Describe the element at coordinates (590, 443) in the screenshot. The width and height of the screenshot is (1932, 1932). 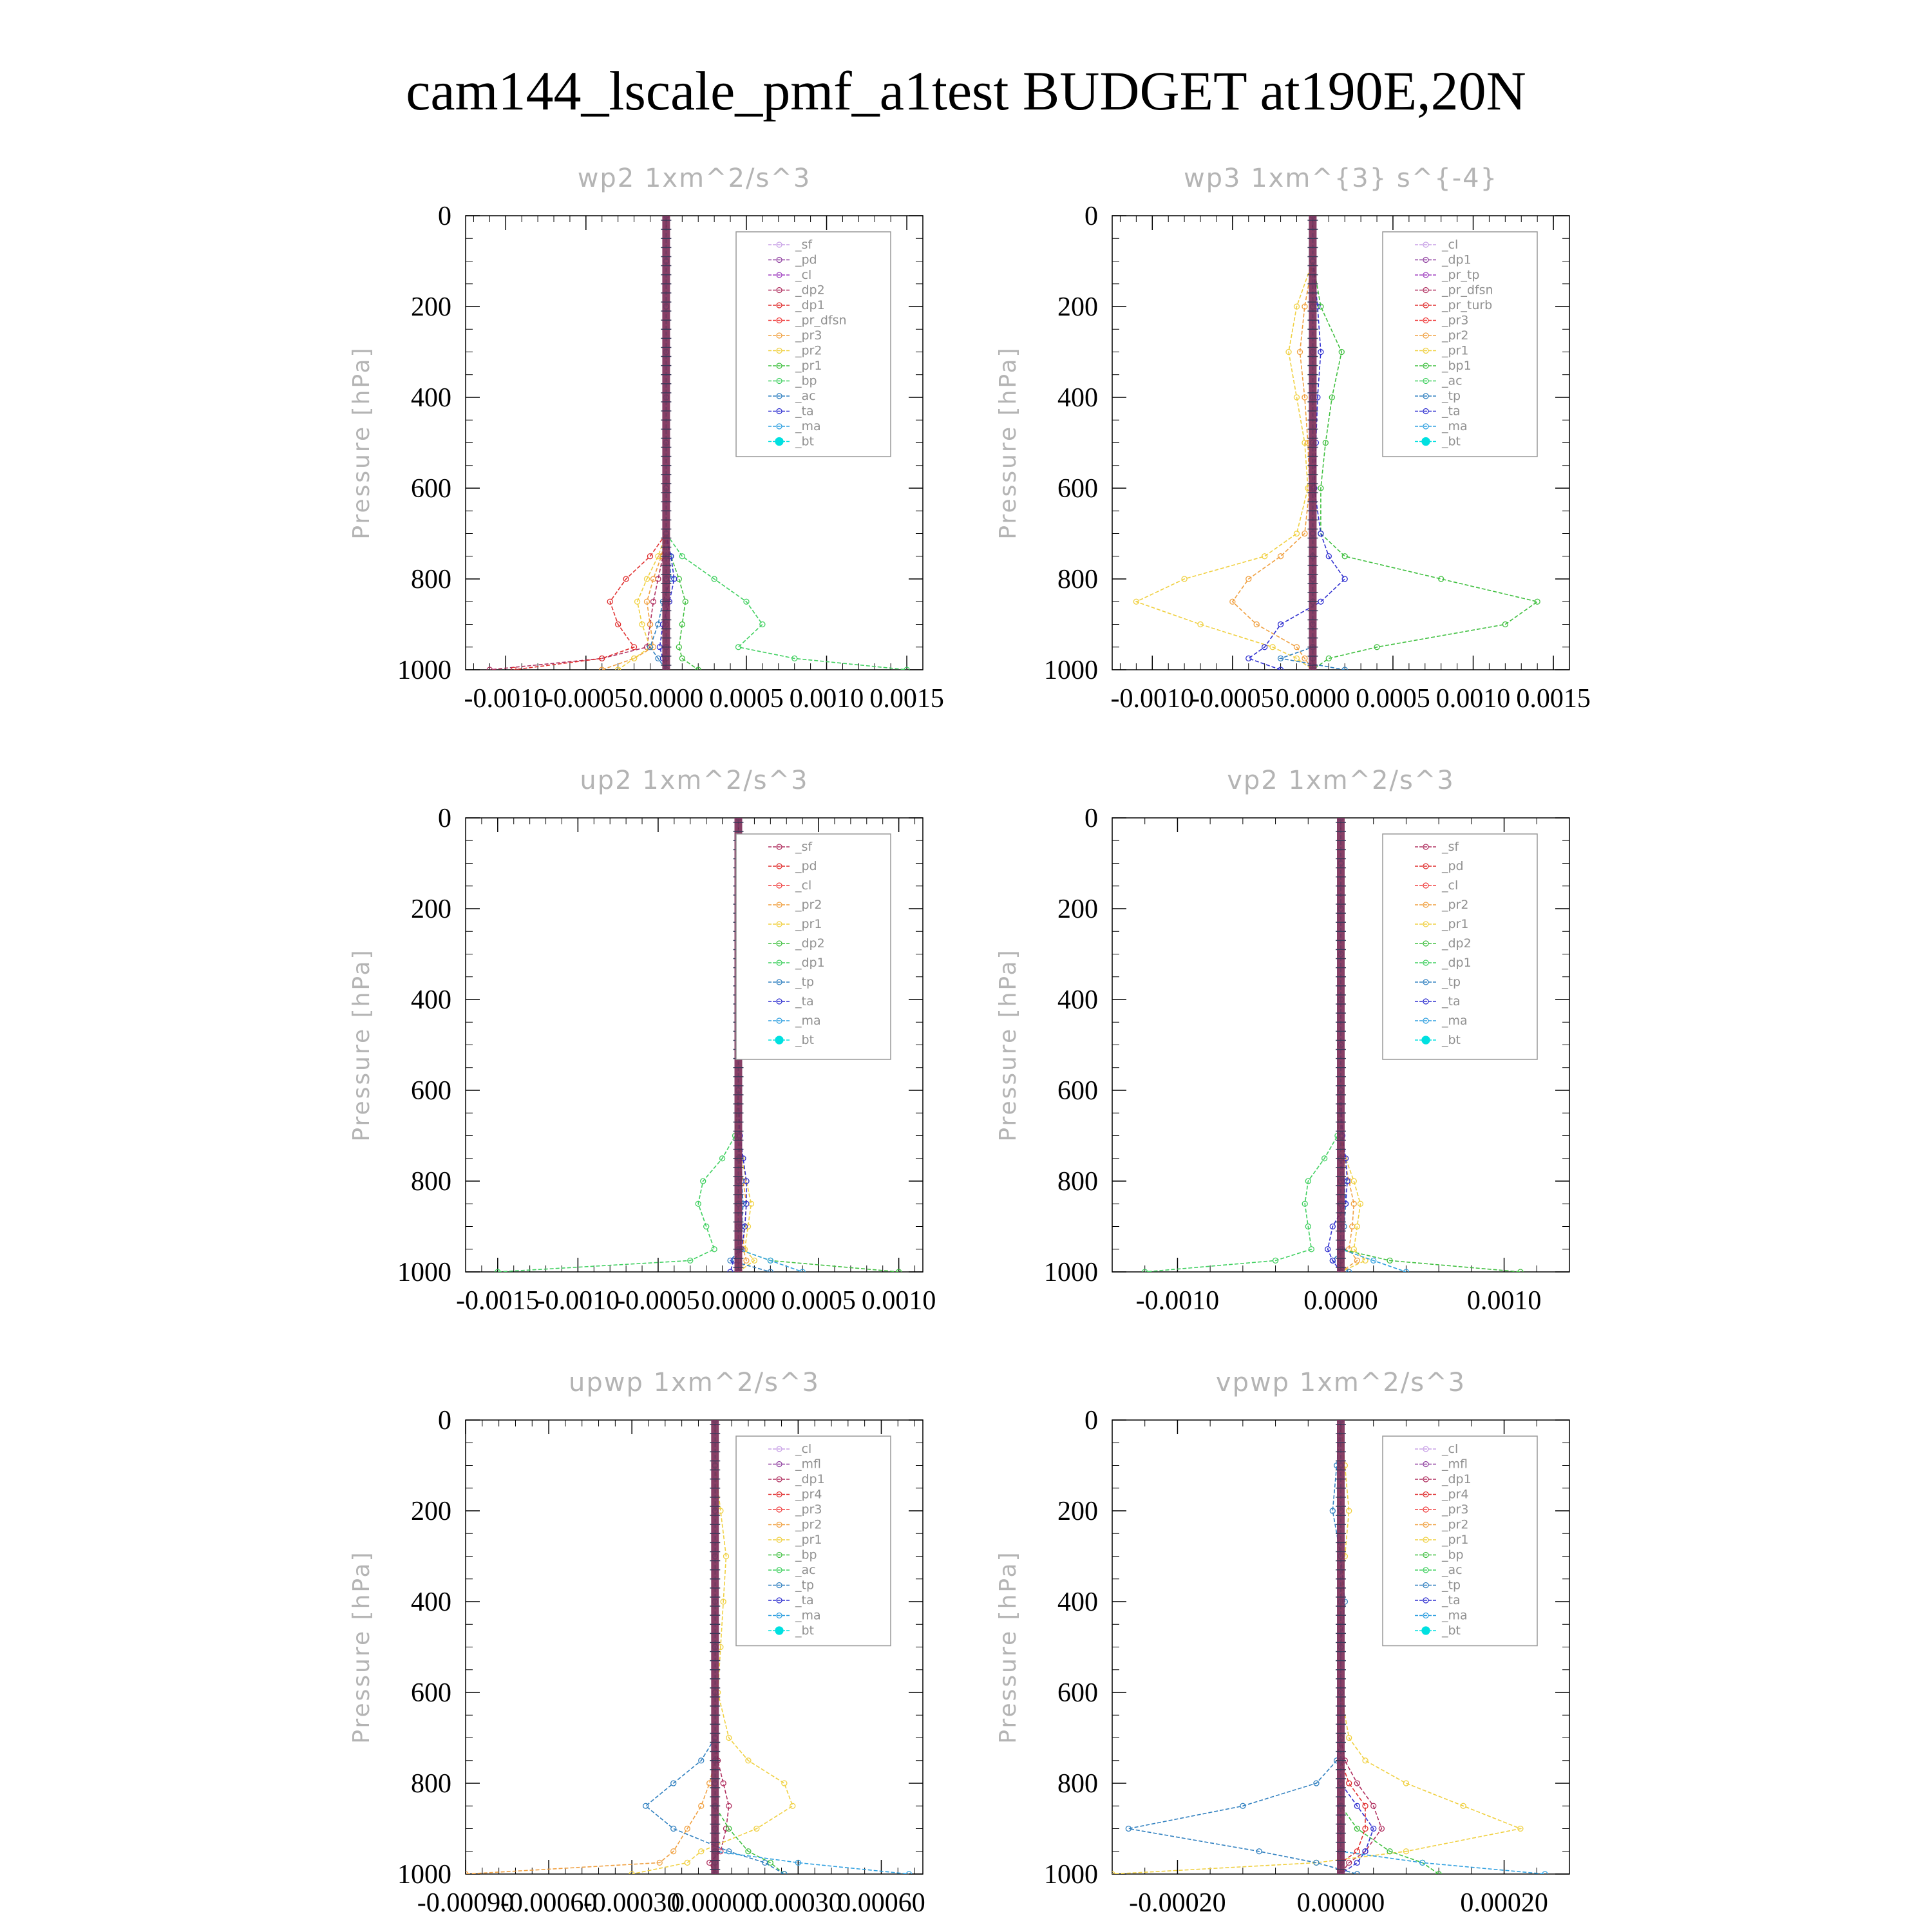
I see `series-line_dp1` at that location.